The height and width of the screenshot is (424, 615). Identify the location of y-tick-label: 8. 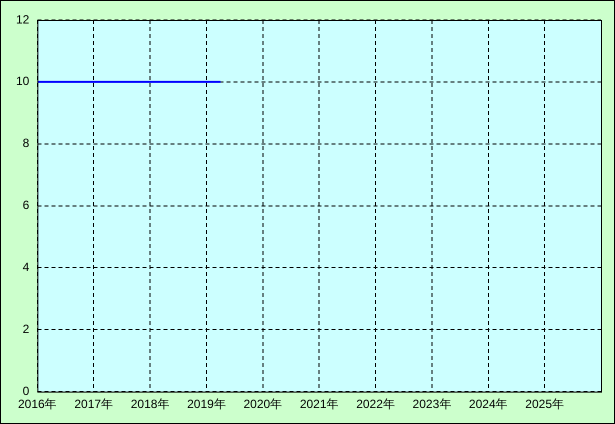
(26, 143).